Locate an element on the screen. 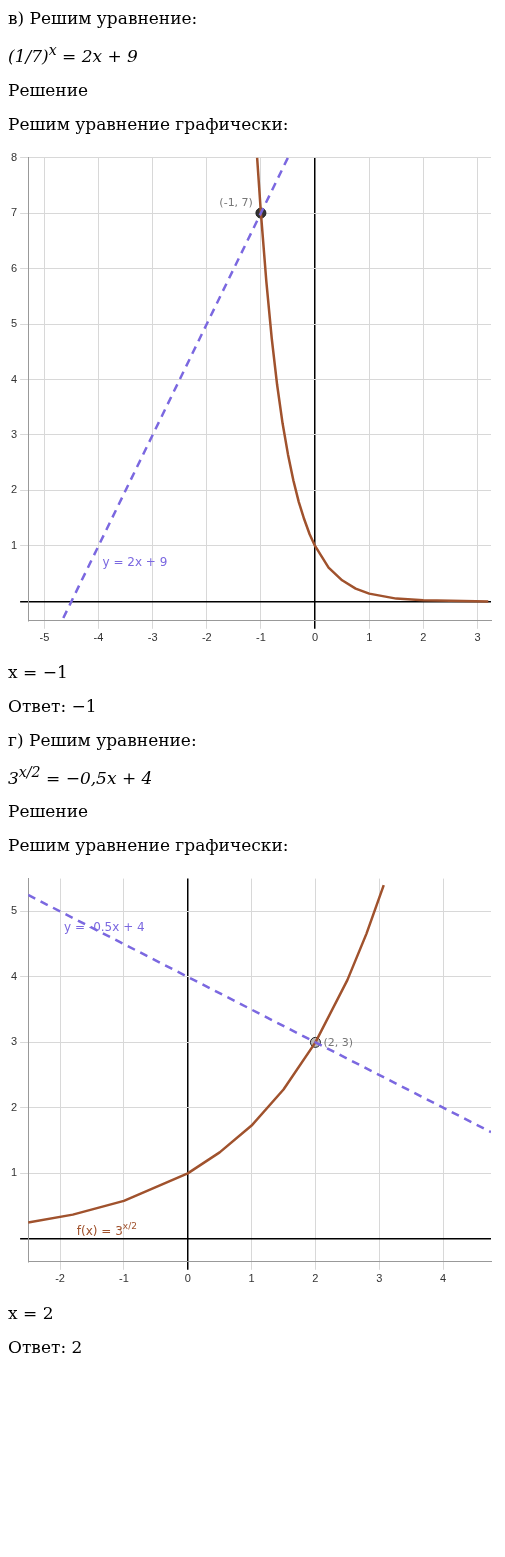 This screenshot has width=505, height=1557. text: Ответ: 2 is located at coordinates (46, 1347).